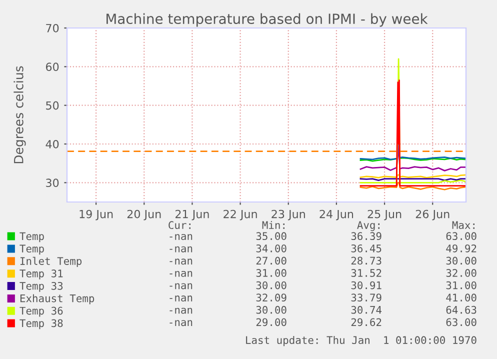 This screenshot has height=359, width=497. Describe the element at coordinates (461, 298) in the screenshot. I see `text: 41.00` at that location.